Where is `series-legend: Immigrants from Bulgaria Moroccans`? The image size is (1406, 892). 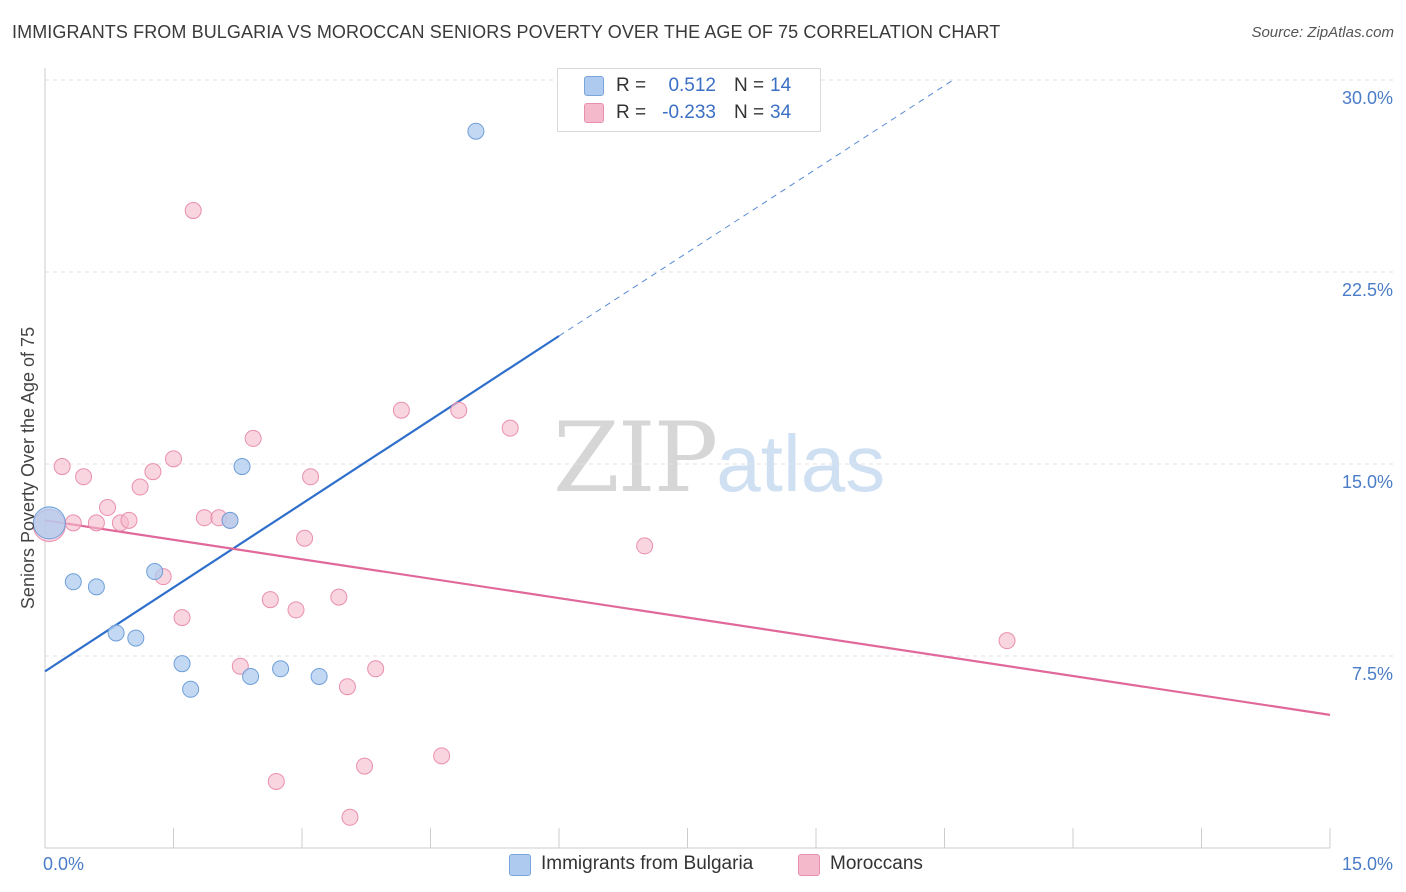 series-legend: Immigrants from Bulgaria Moroccans is located at coordinates (703, 865).